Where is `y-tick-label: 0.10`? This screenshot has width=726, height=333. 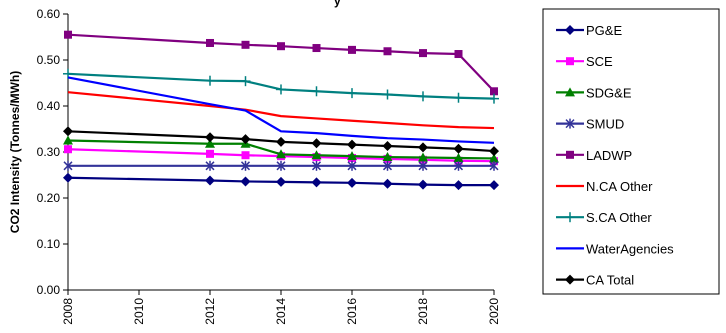
y-tick-label: 0.10 is located at coordinates (49, 244).